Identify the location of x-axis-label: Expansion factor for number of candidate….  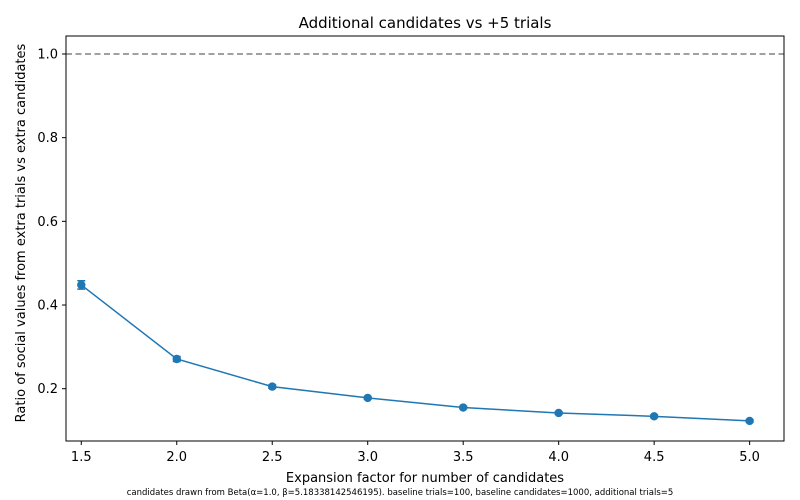
(425, 478).